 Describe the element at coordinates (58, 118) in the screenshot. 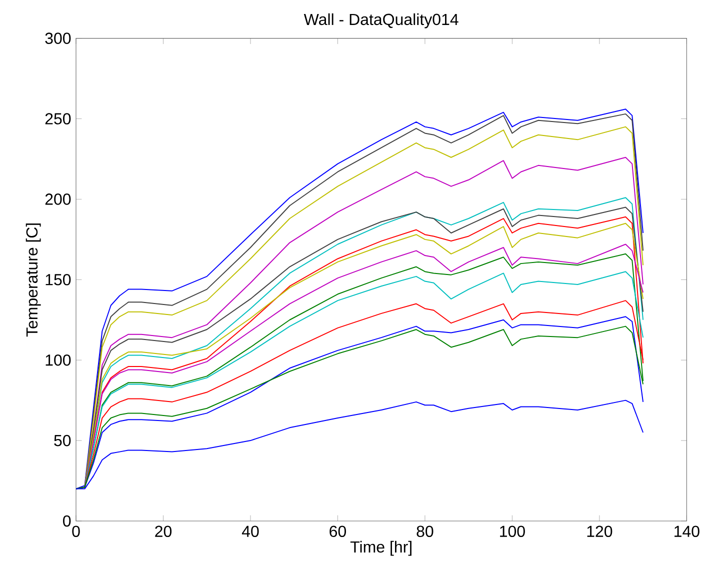

I see `y-tick-label: 250` at that location.